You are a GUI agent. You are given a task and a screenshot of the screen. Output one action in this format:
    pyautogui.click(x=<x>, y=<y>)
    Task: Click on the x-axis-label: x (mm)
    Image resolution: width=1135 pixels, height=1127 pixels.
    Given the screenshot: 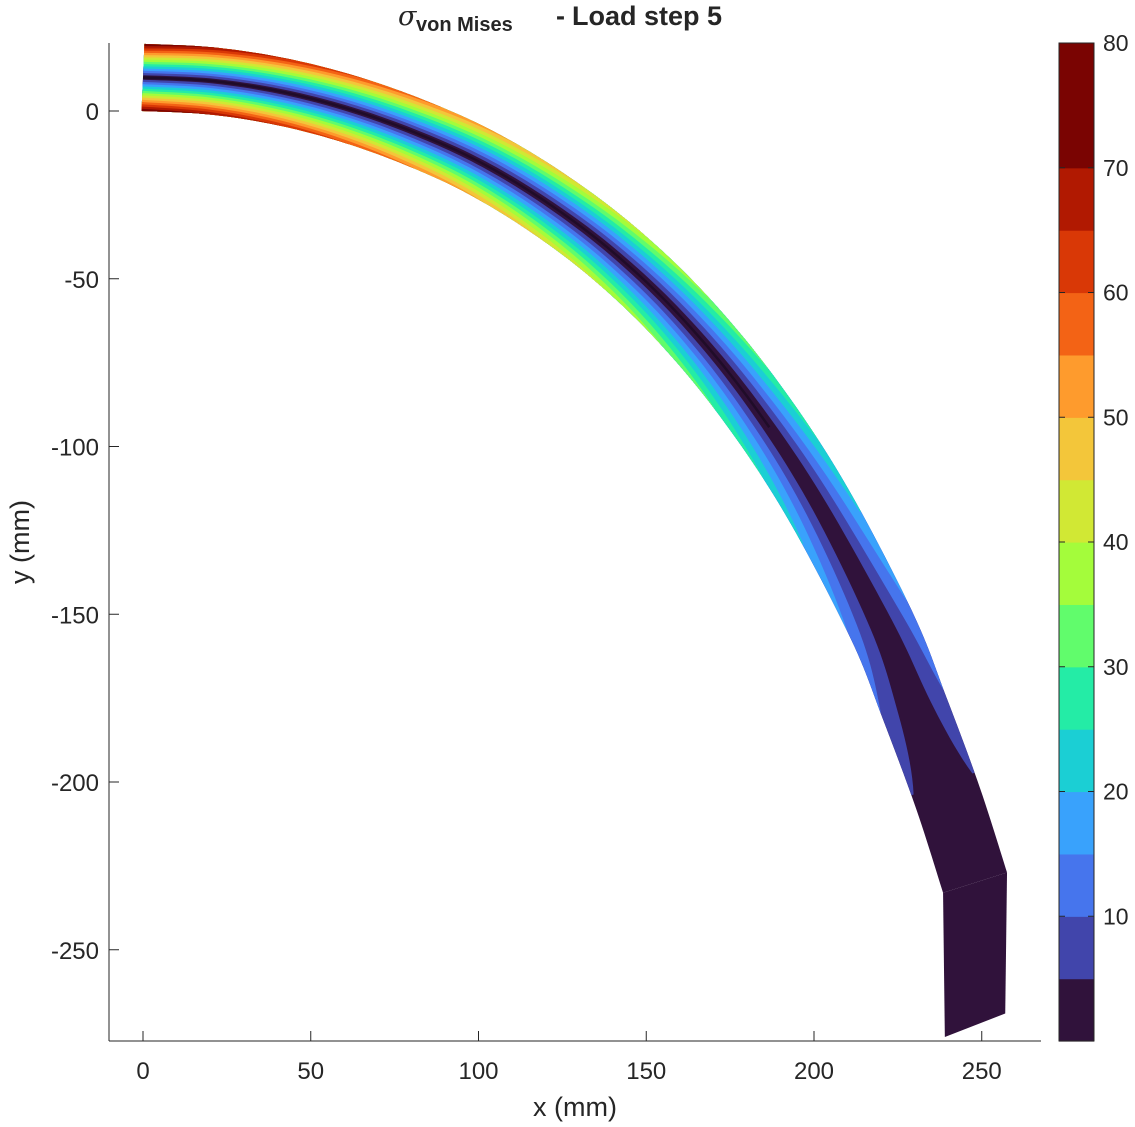 What is the action you would take?
    pyautogui.click(x=575, y=1107)
    